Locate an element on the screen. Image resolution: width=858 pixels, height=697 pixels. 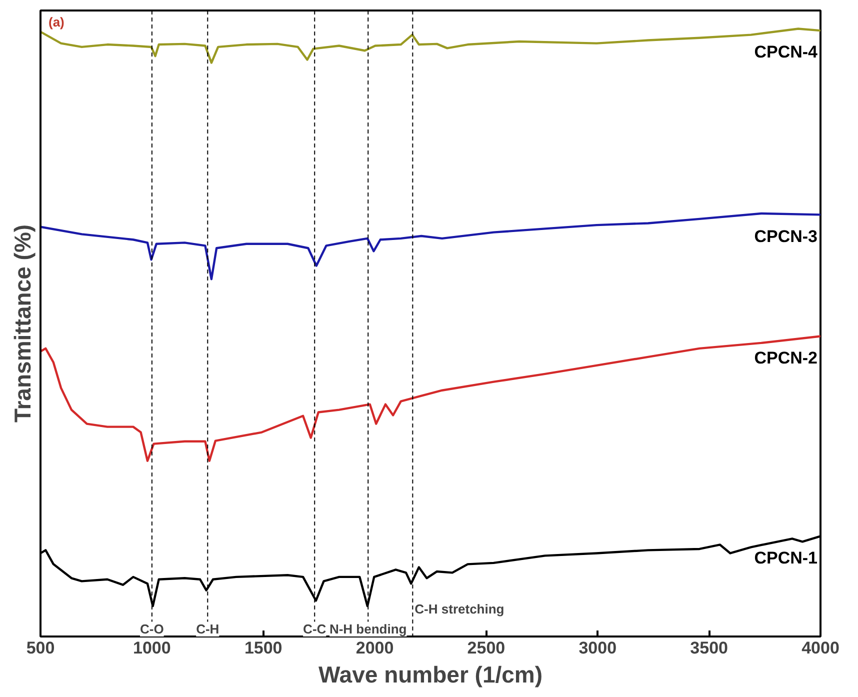
x-tick-label: 500 is located at coordinates (40, 648).